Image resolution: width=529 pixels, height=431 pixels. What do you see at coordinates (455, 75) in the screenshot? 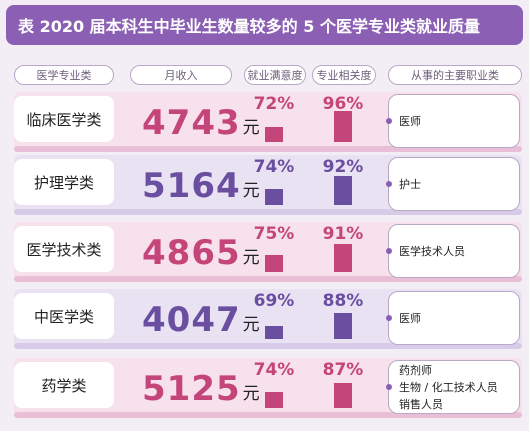
I see `header-occupation: 从事的主要职业类` at bounding box center [455, 75].